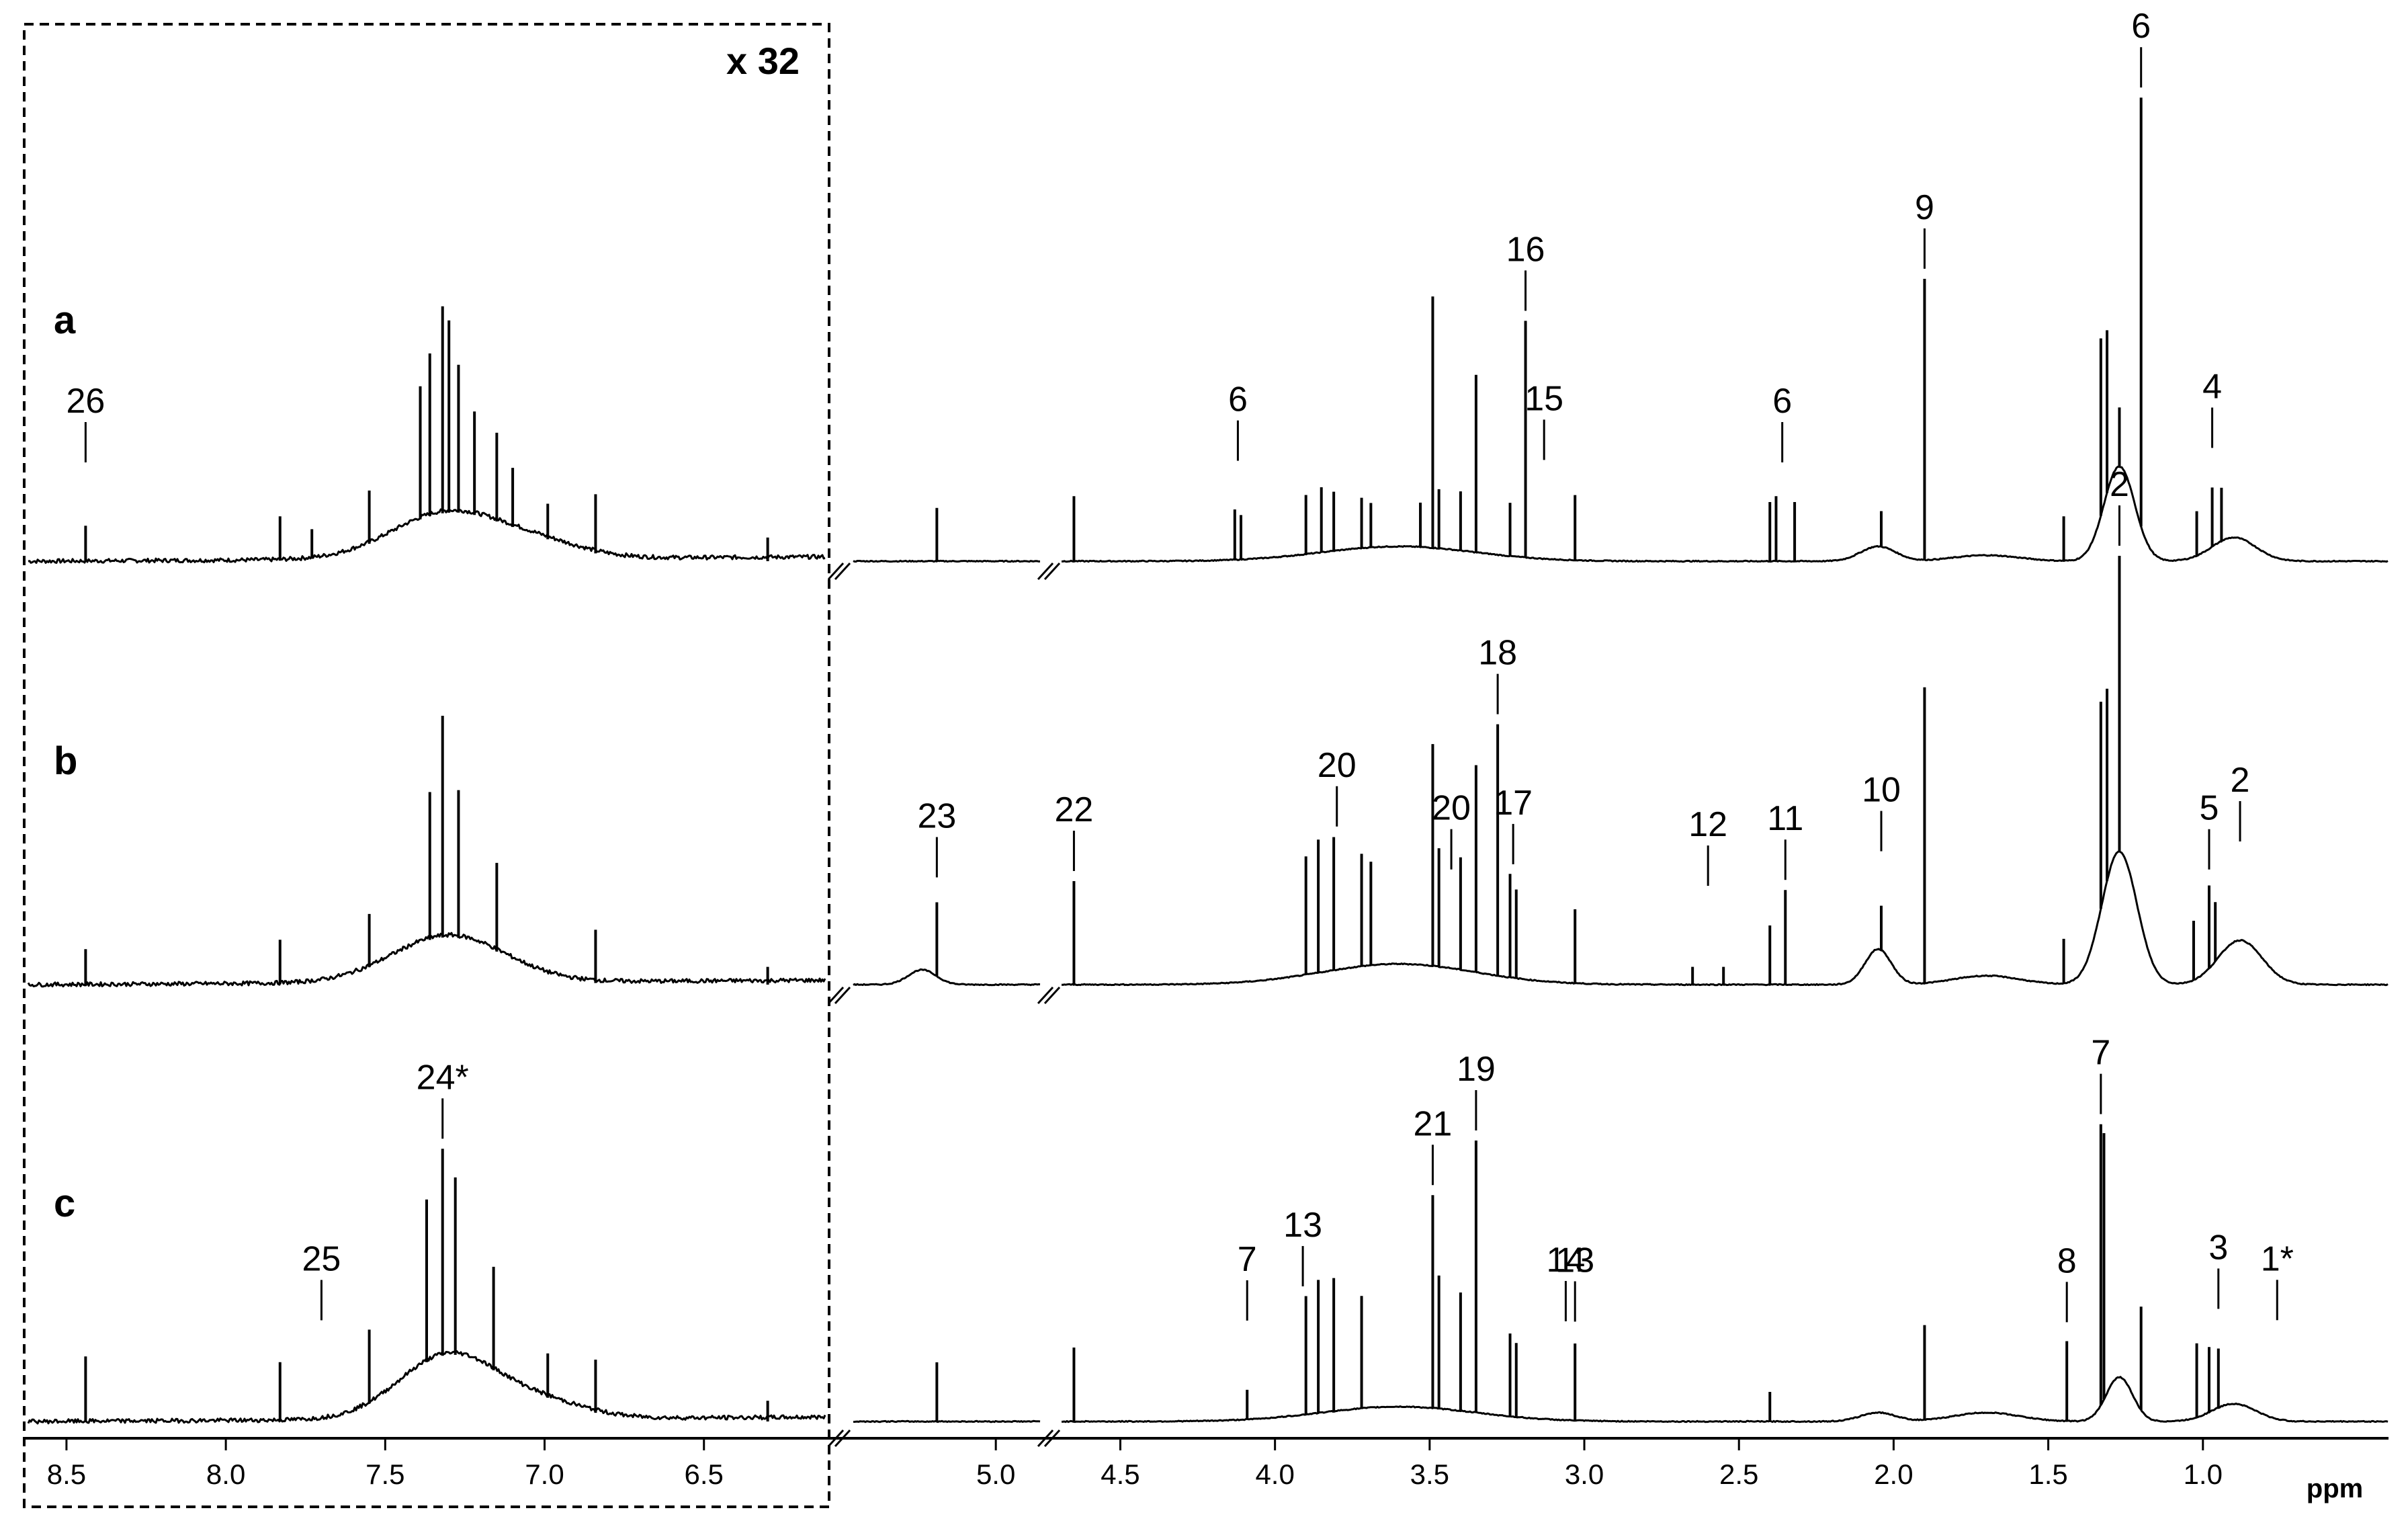 This screenshot has width=2408, height=1529. I want to click on x-tick-label: 8.5, so click(66, 1474).